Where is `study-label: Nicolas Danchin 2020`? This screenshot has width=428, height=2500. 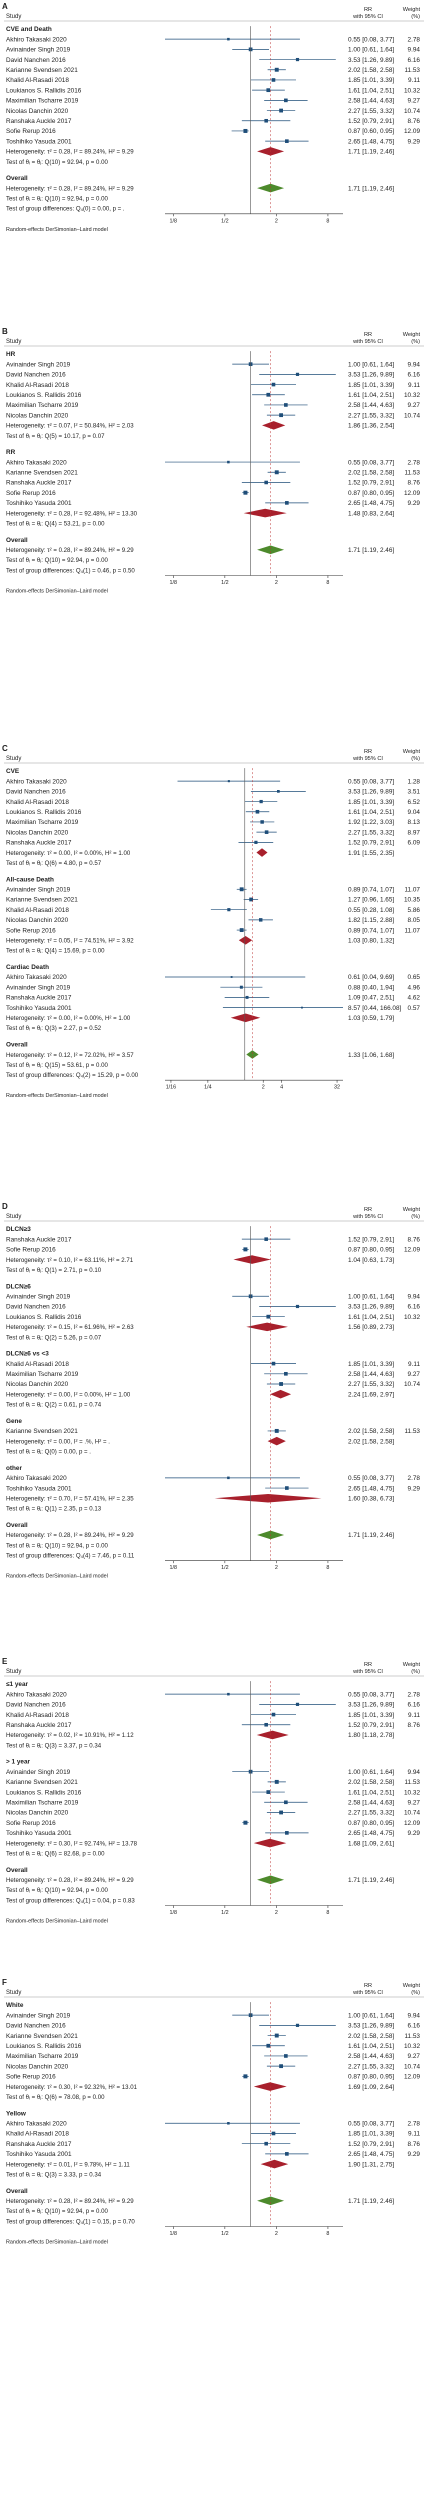 study-label: Nicolas Danchin 2020 is located at coordinates (37, 111).